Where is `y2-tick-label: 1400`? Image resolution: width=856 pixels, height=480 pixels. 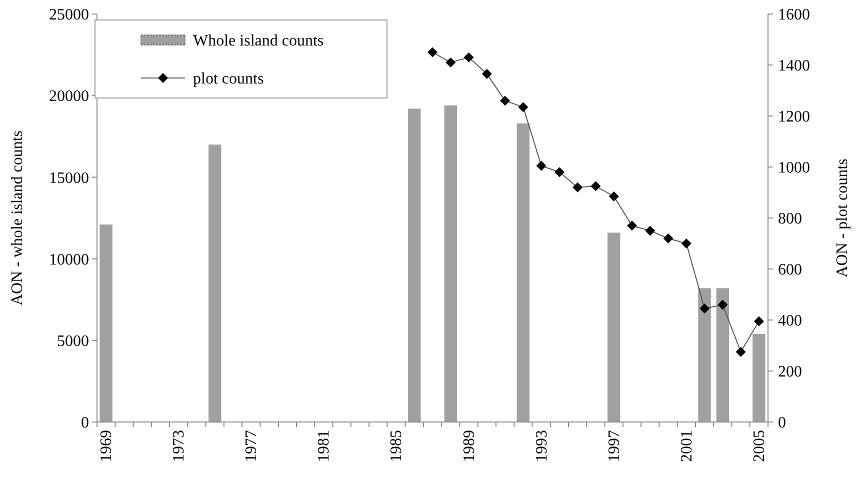
y2-tick-label: 1400 is located at coordinates (794, 66).